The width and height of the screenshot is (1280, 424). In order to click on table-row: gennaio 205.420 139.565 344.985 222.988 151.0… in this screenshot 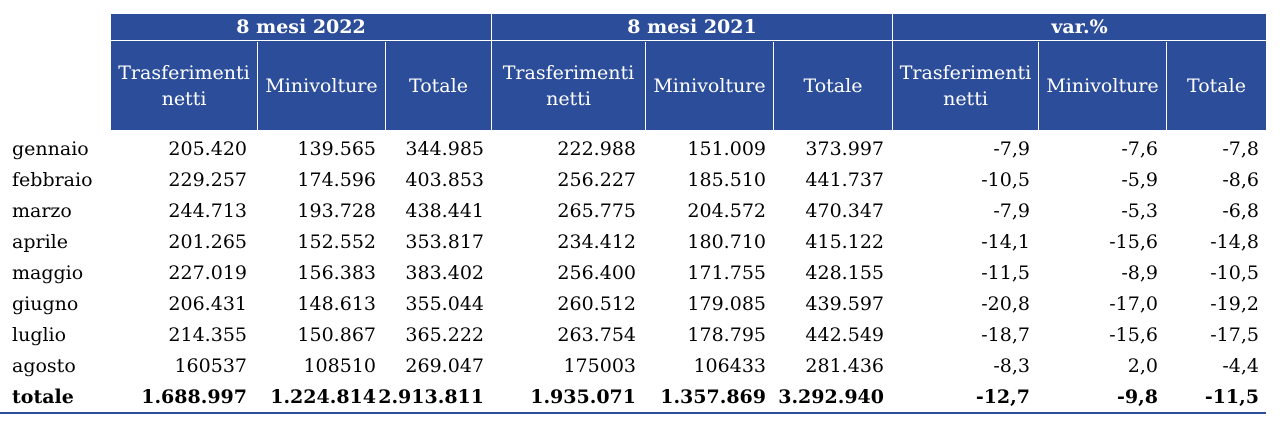, I will do `click(640, 149)`.